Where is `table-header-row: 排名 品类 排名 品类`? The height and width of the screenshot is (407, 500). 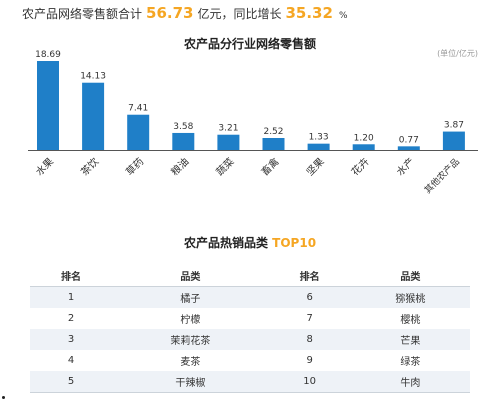
table-header-row: 排名 品类 排名 品类 is located at coordinates (250, 275).